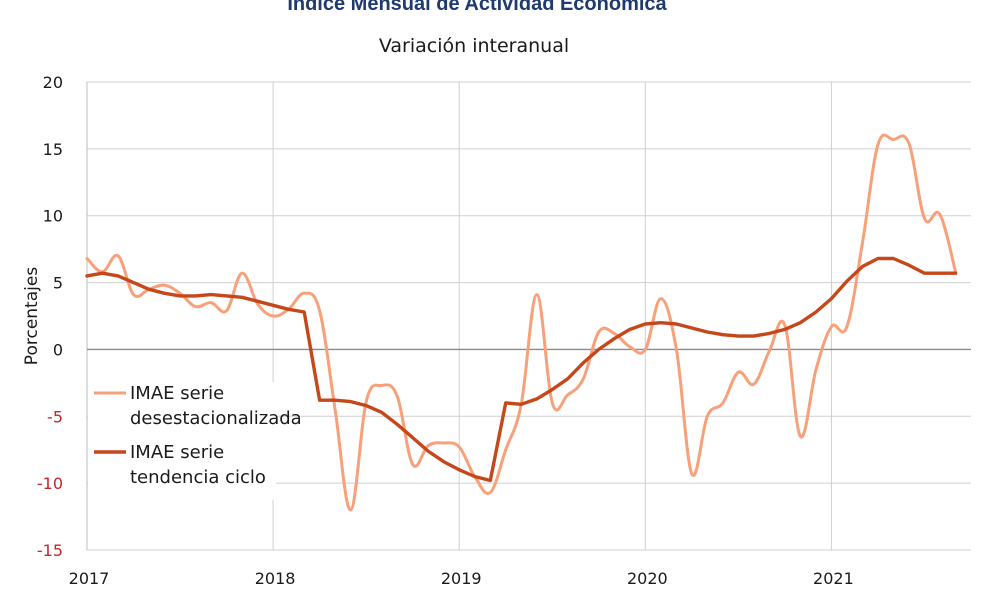  What do you see at coordinates (275, 578) in the screenshot?
I see `x-tick-label: 2018` at bounding box center [275, 578].